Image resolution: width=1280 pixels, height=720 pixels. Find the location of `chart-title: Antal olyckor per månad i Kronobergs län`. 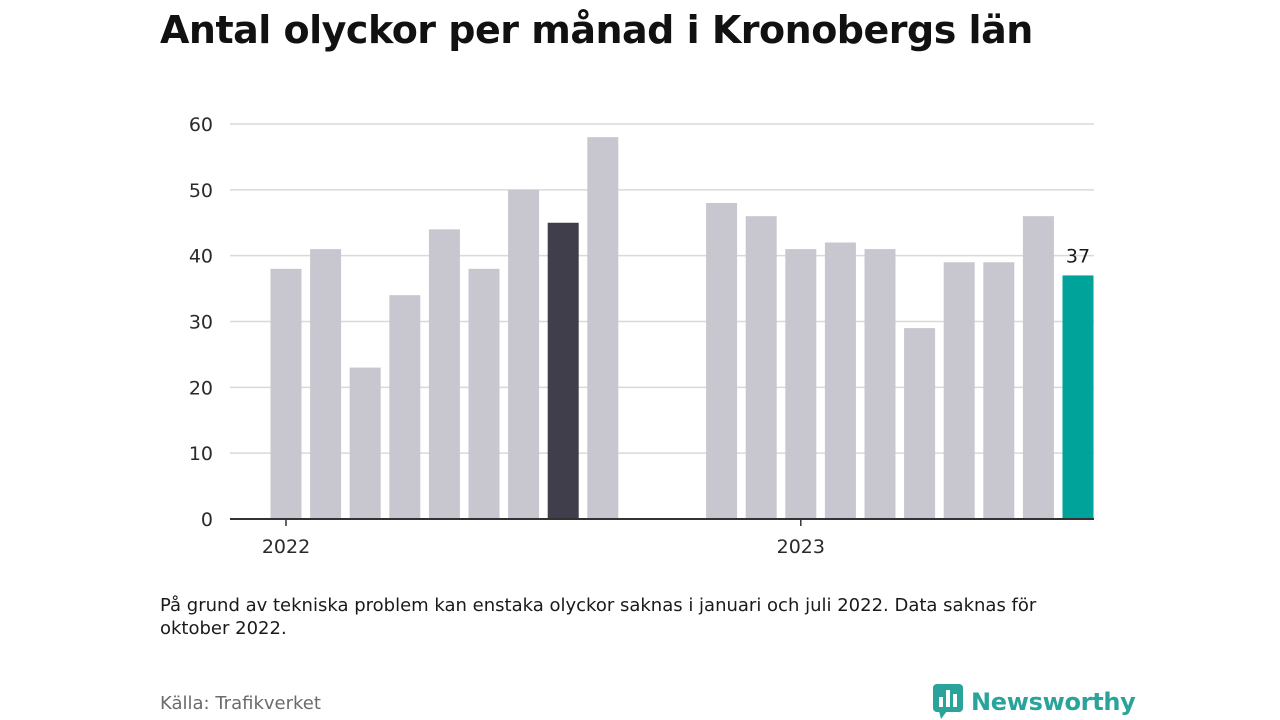

chart-title: Antal olyckor per månad i Kronobergs län is located at coordinates (596, 30).